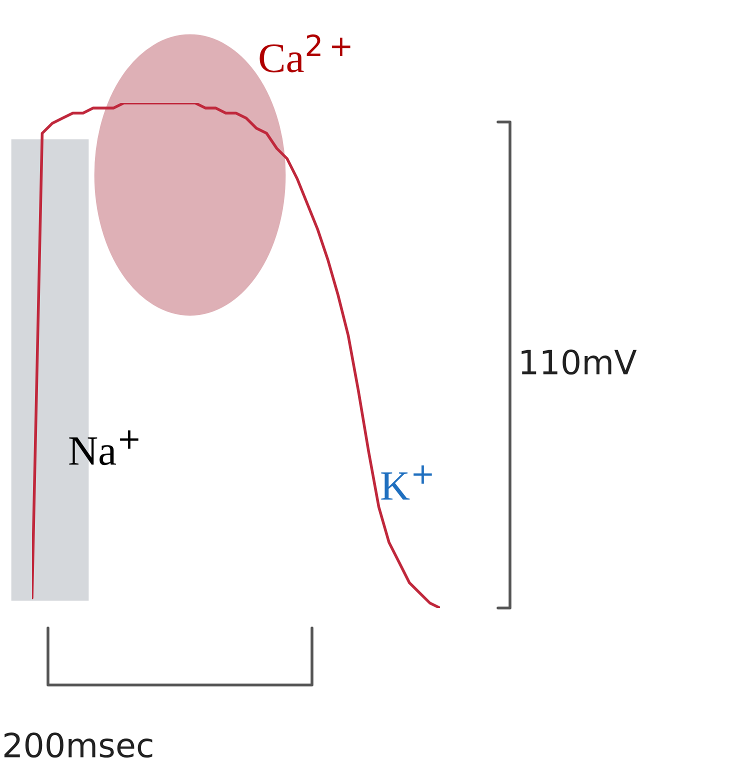 The height and width of the screenshot is (779, 732). I want to click on annotation: K$^{+}$, so click(406, 482).